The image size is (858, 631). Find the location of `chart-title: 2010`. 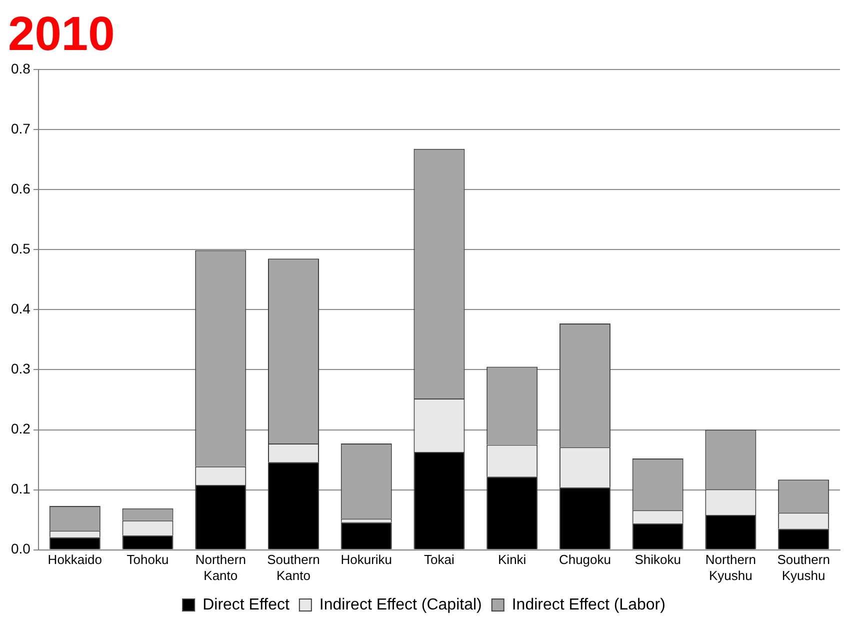

chart-title: 2010 is located at coordinates (61, 35).